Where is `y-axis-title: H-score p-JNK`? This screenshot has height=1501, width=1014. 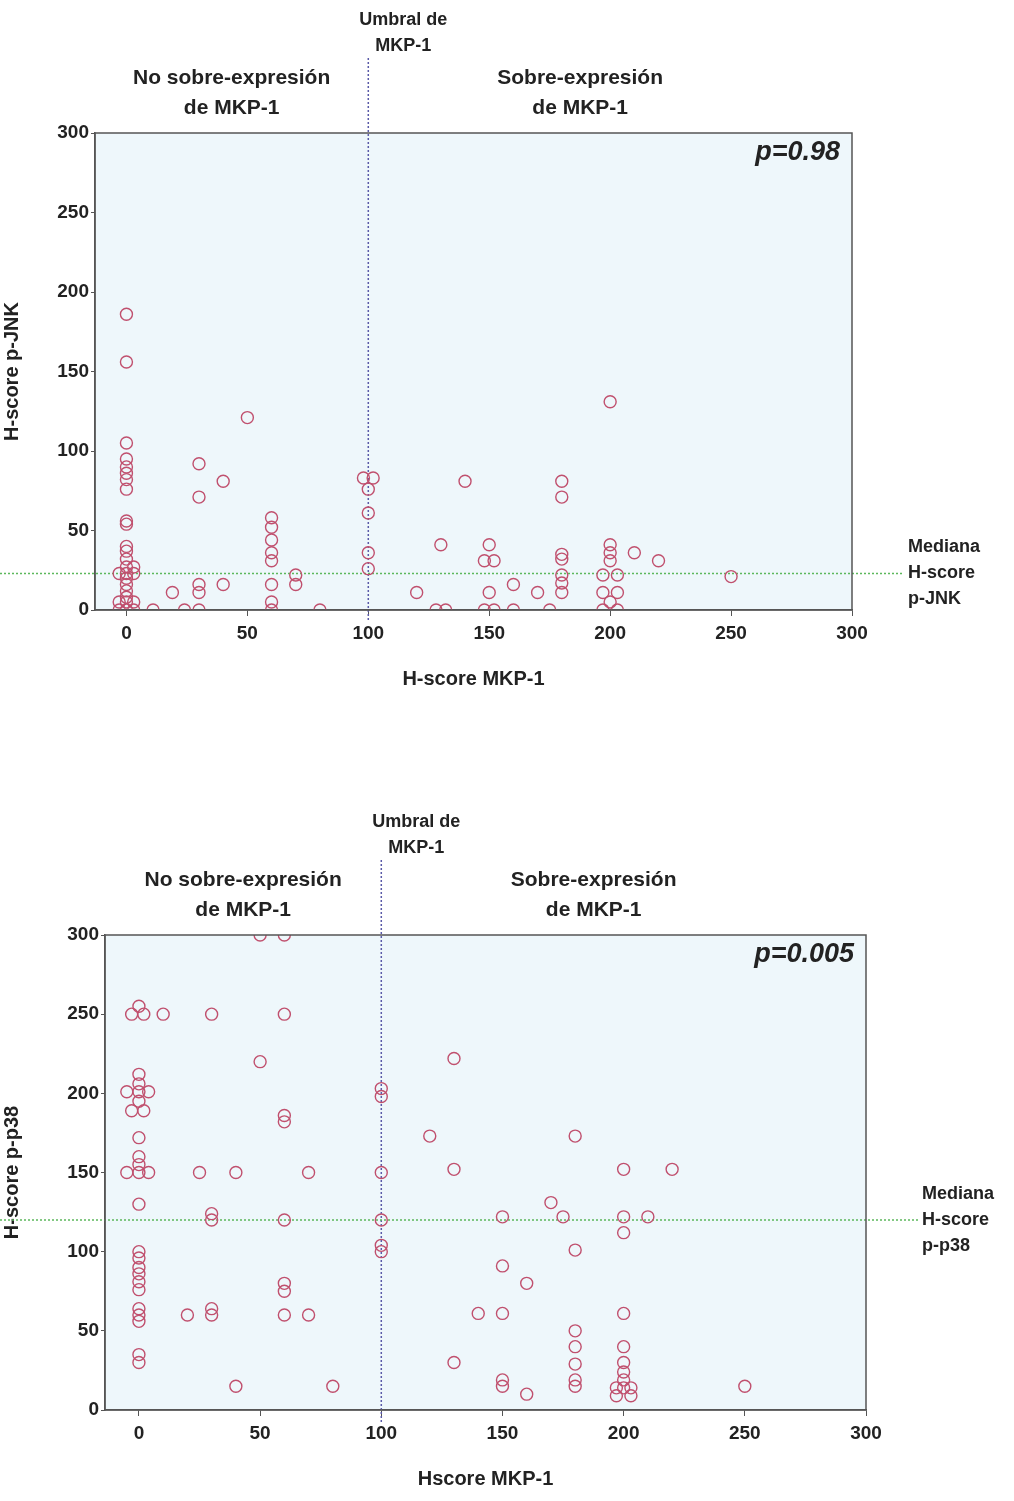 y-axis-title: H-score p-JNK is located at coordinates (11, 371).